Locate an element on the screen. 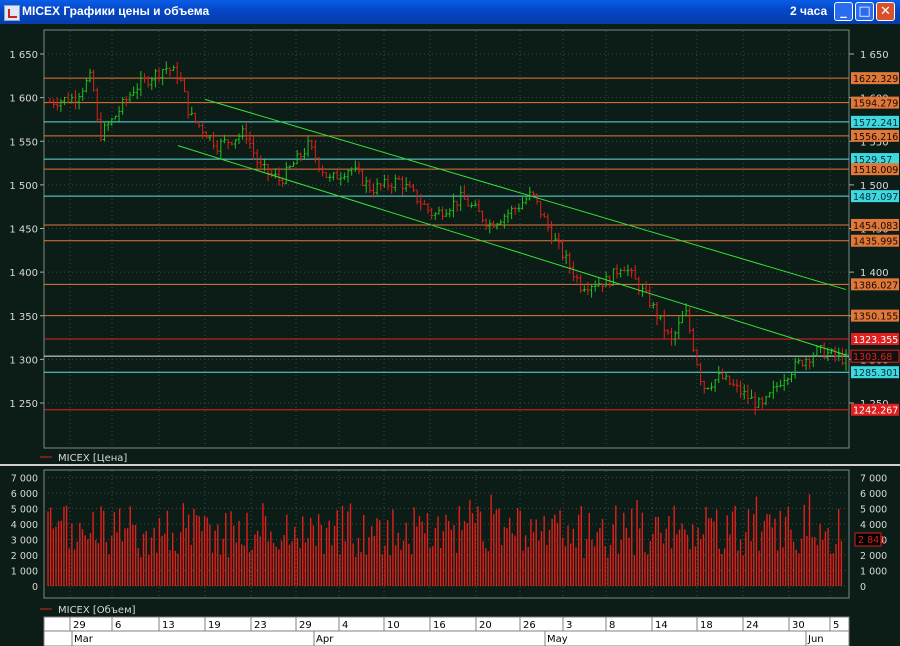 This screenshot has width=900, height=646. level-label: 1454.083 is located at coordinates (875, 226).